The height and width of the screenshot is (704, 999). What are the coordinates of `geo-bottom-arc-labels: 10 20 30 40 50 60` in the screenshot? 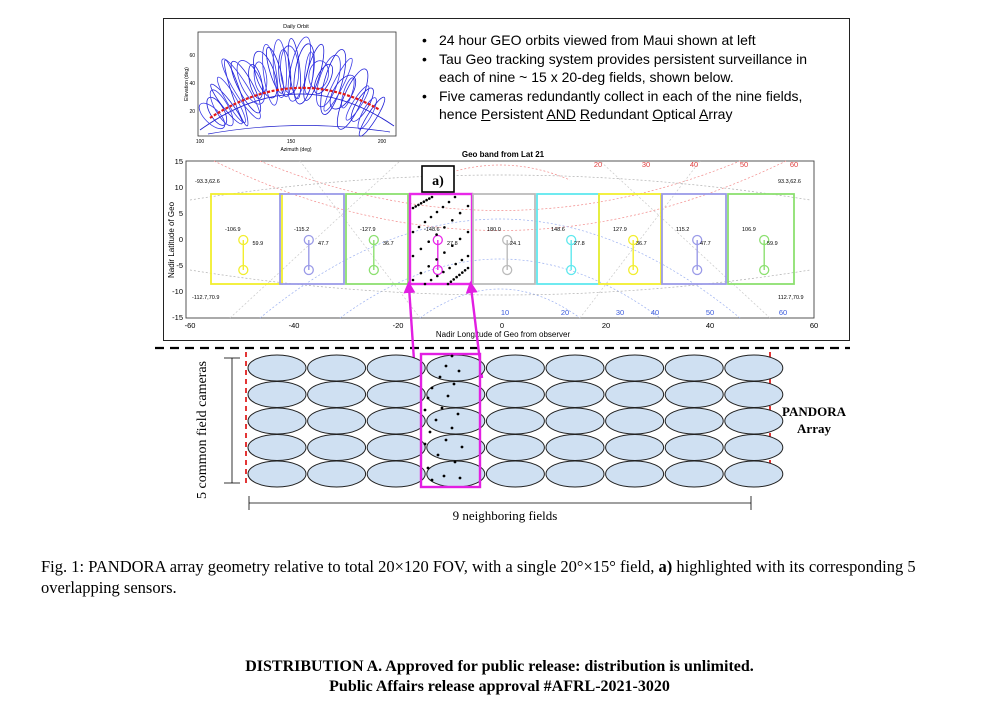 It's located at (644, 312).